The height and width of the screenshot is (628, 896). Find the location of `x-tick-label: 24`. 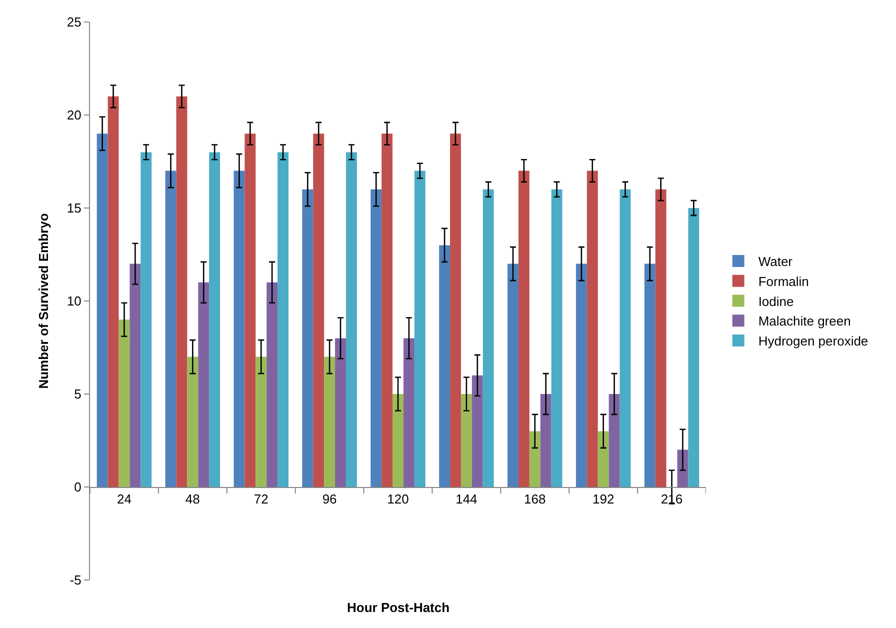

x-tick-label: 24 is located at coordinates (124, 499).